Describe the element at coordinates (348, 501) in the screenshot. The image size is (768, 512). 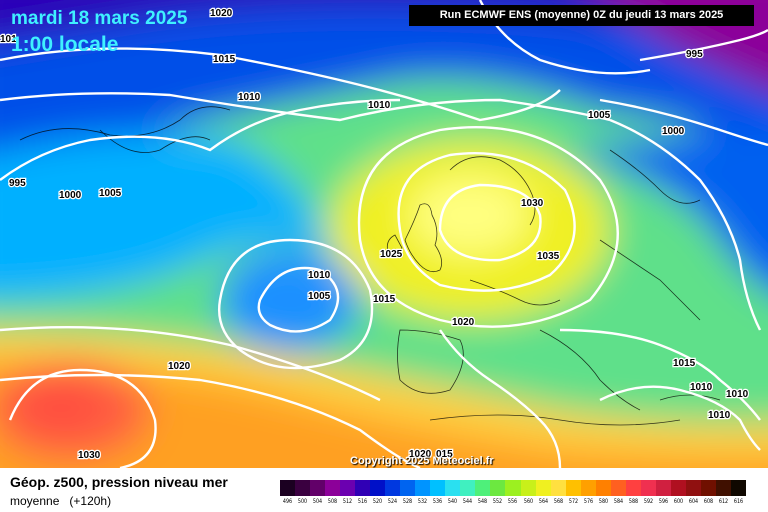
I see `scale-label: 512` at that location.